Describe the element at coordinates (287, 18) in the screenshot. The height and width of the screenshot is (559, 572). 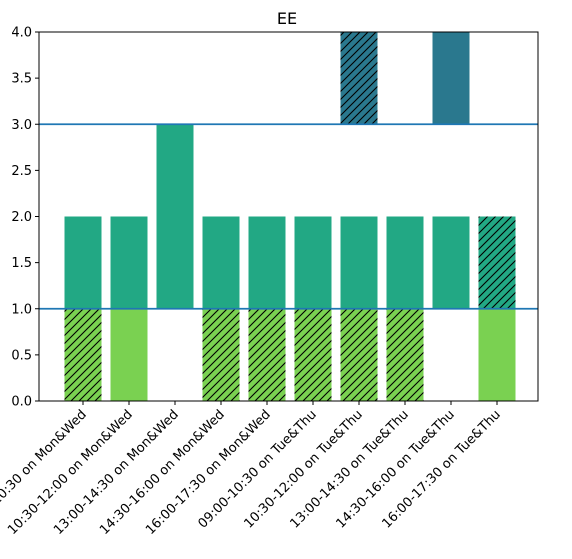
I see `chart-title: EE` at that location.